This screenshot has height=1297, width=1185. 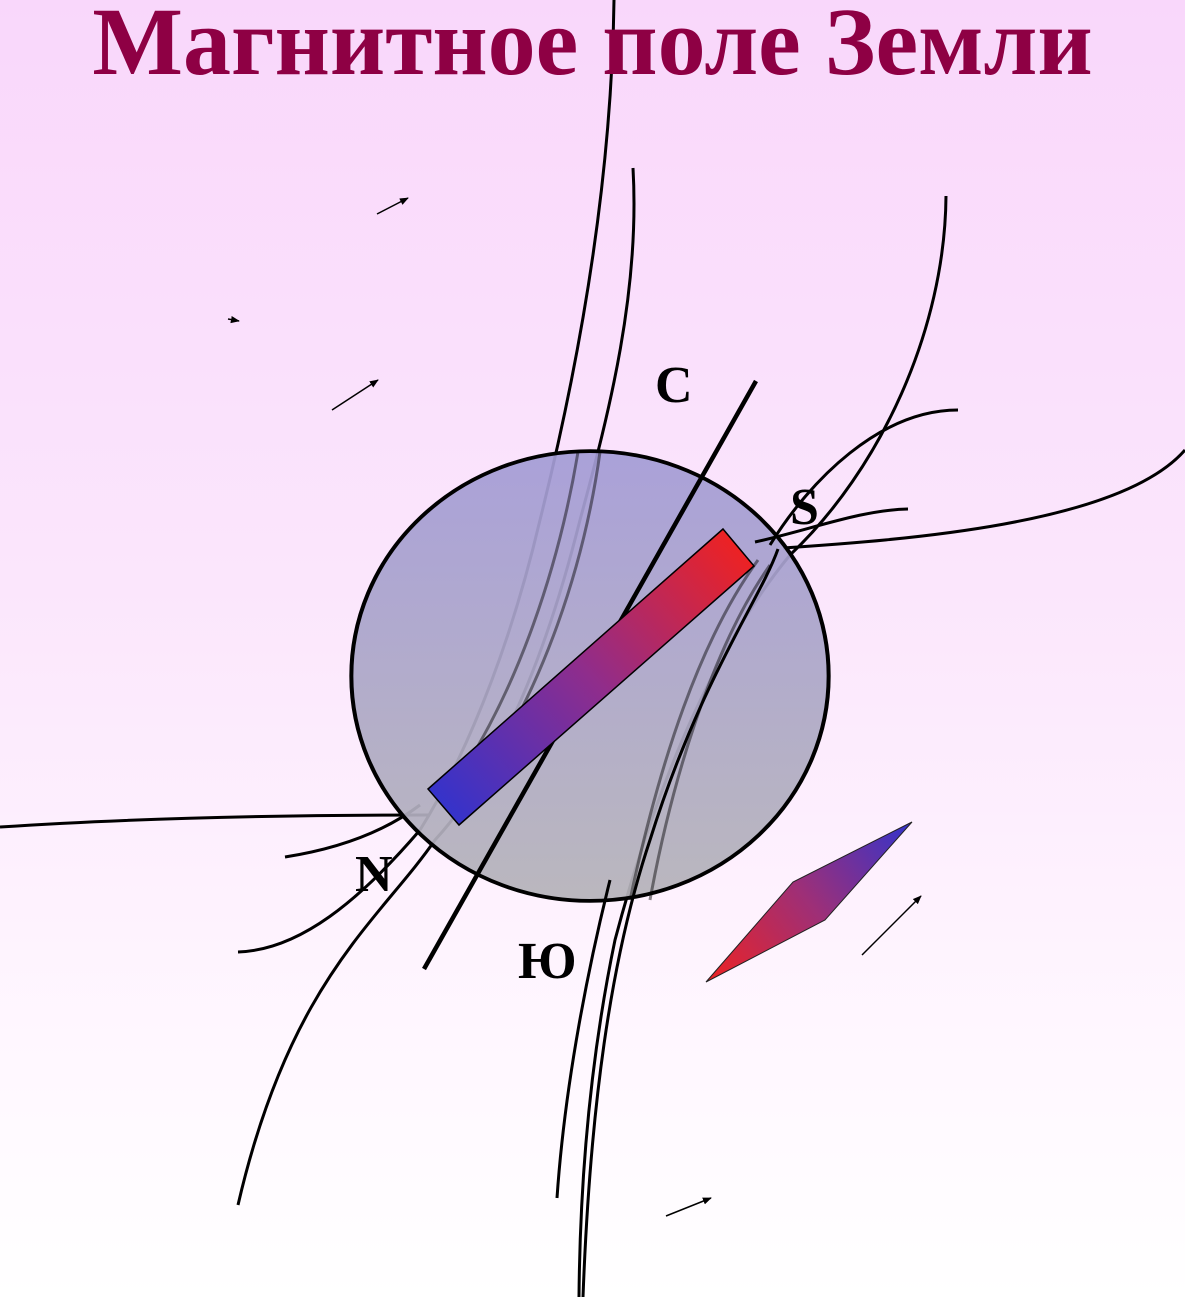 I want to click on slide-title: Магнитное поле Земли, so click(x=592, y=47).